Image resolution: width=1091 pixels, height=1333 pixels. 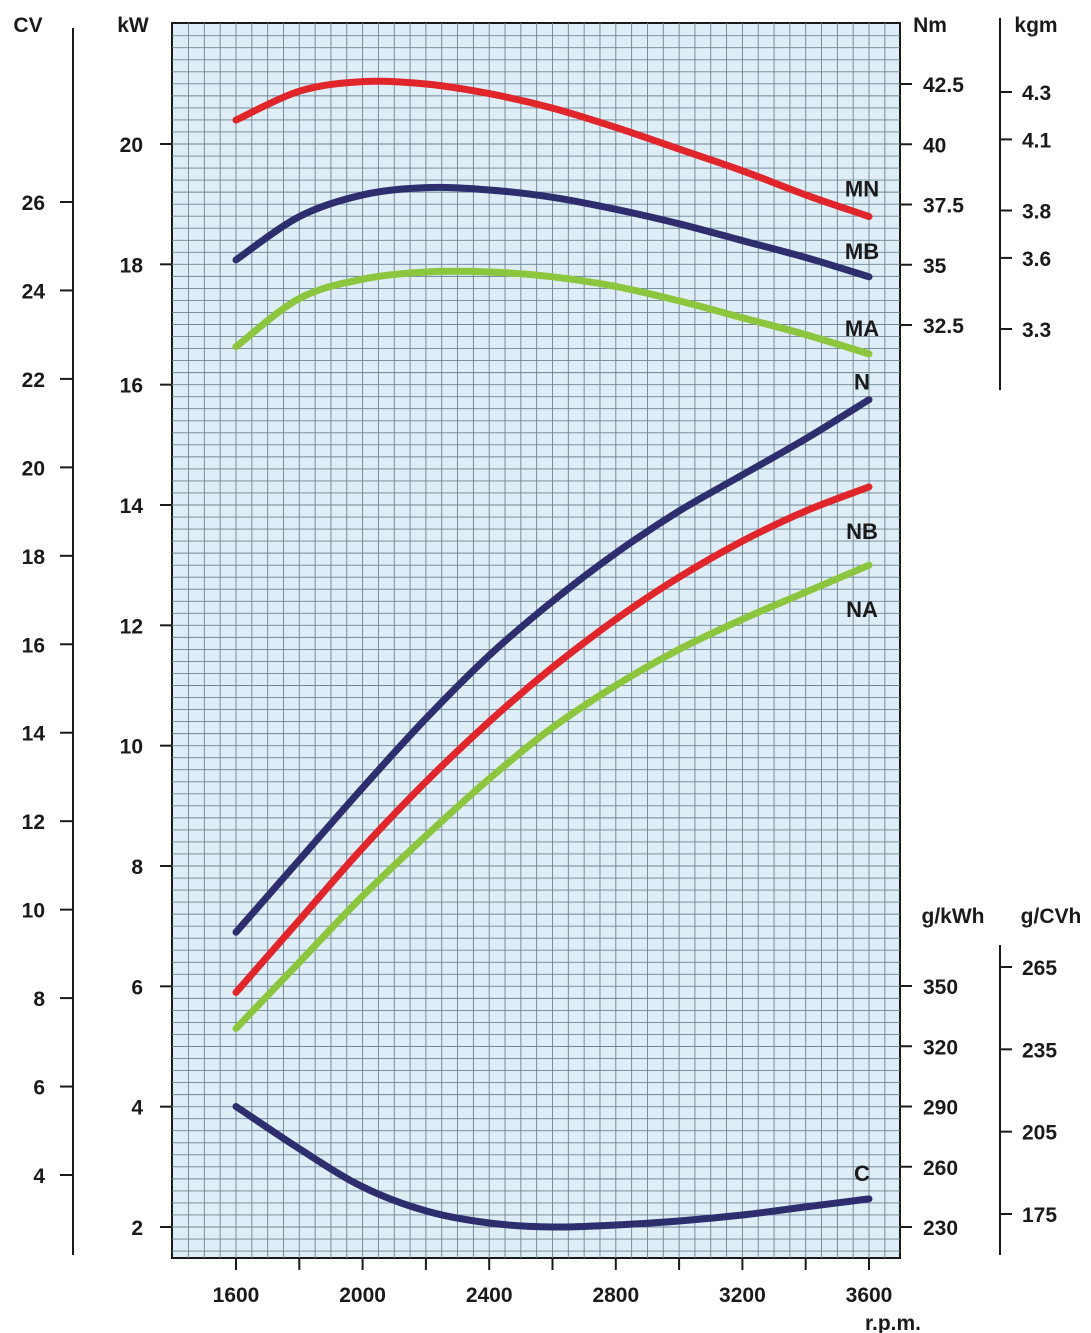 I want to click on cv-axis-label: CV, so click(x=27, y=25).